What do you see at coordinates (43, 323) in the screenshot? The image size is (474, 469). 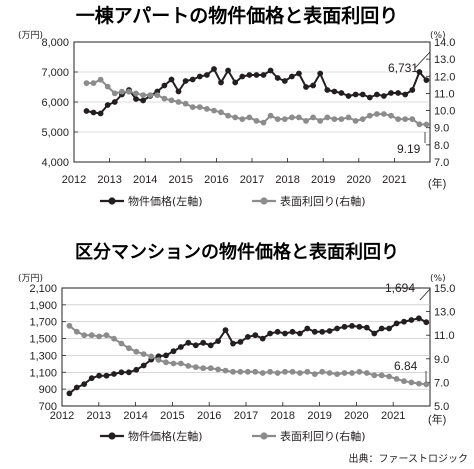 I see `chart2-left-tick: 1,700` at bounding box center [43, 323].